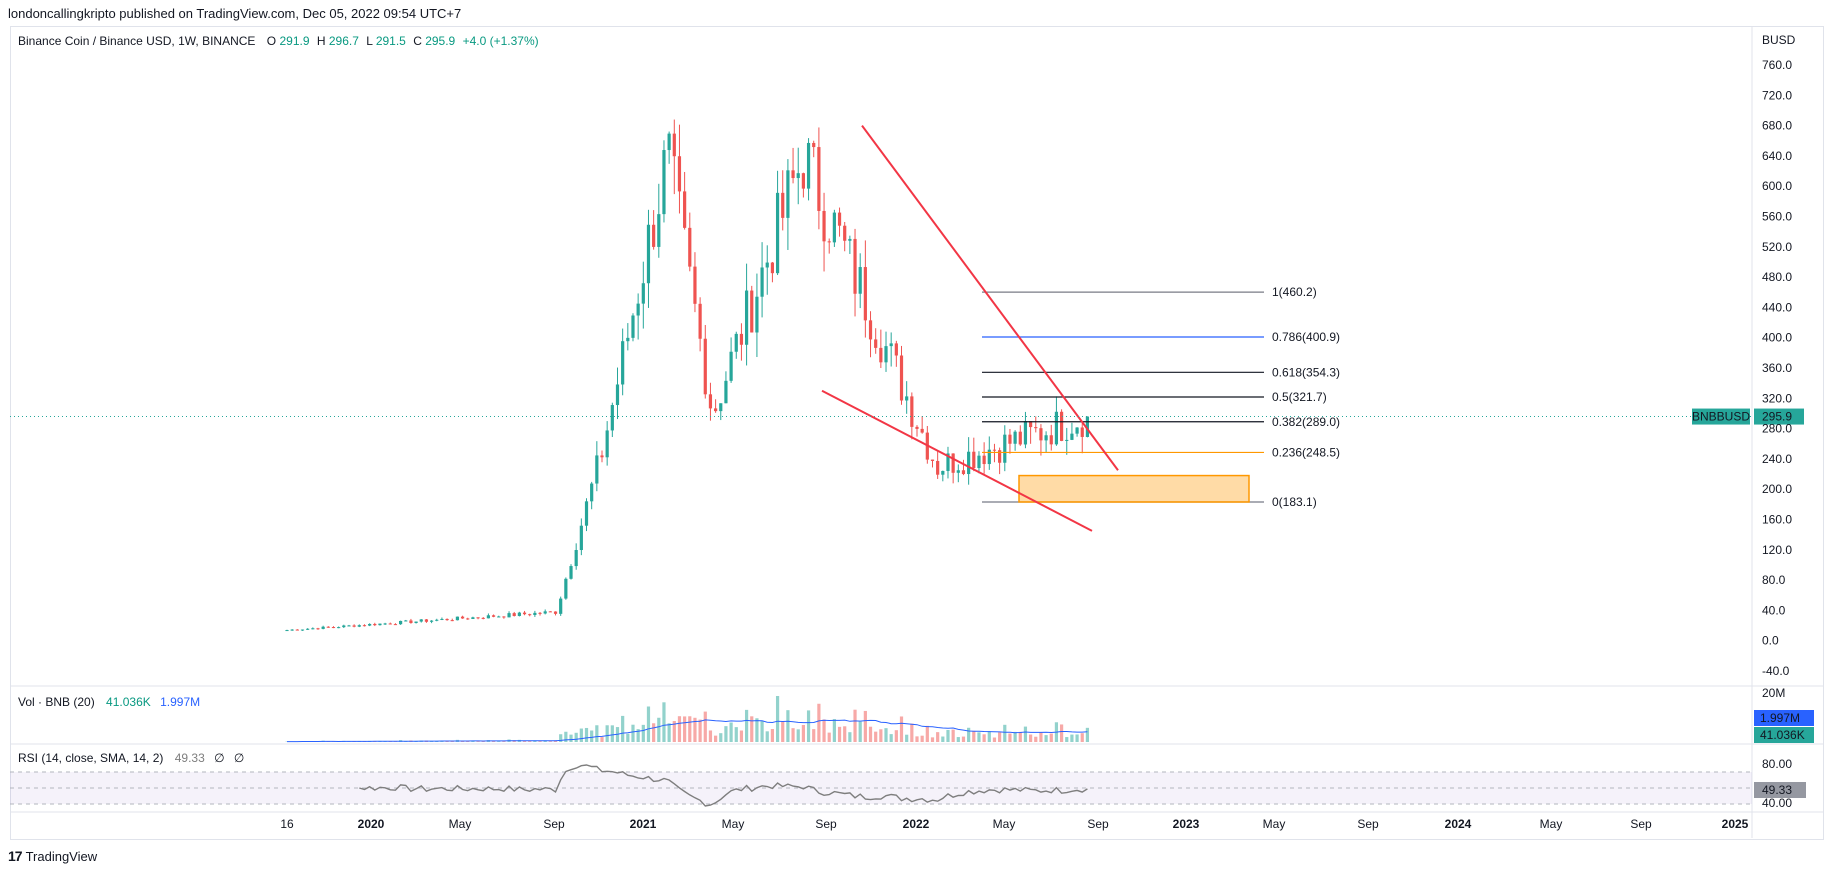  I want to click on volume-legend: Vol · BNB (20) 41.036K 1.997M, so click(109, 702).